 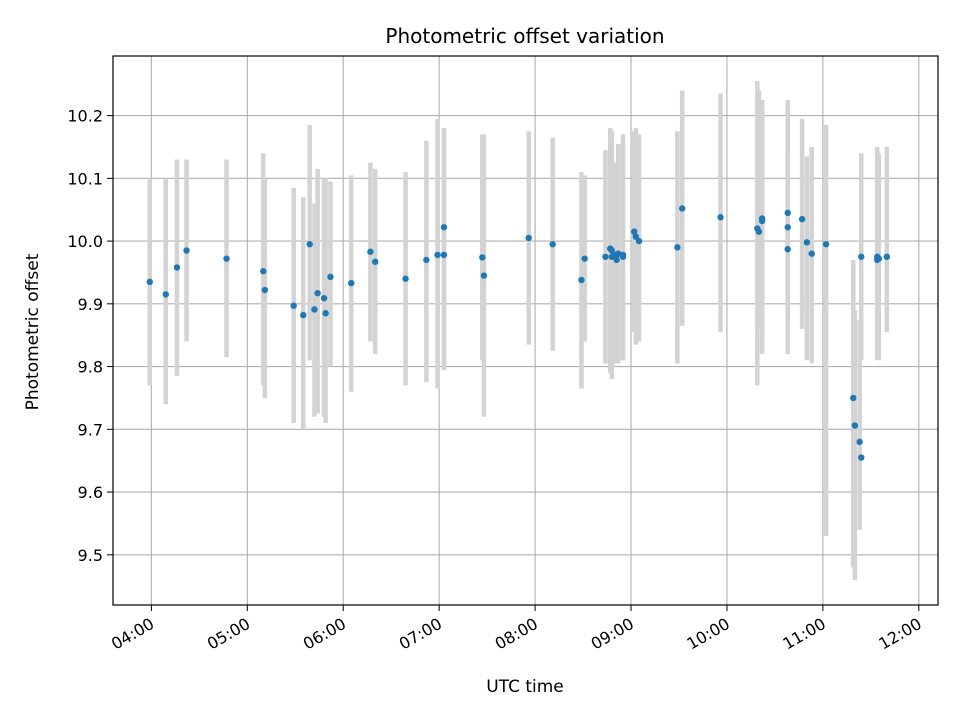 What do you see at coordinates (524, 36) in the screenshot?
I see `chart-title: Photometric offset variation` at bounding box center [524, 36].